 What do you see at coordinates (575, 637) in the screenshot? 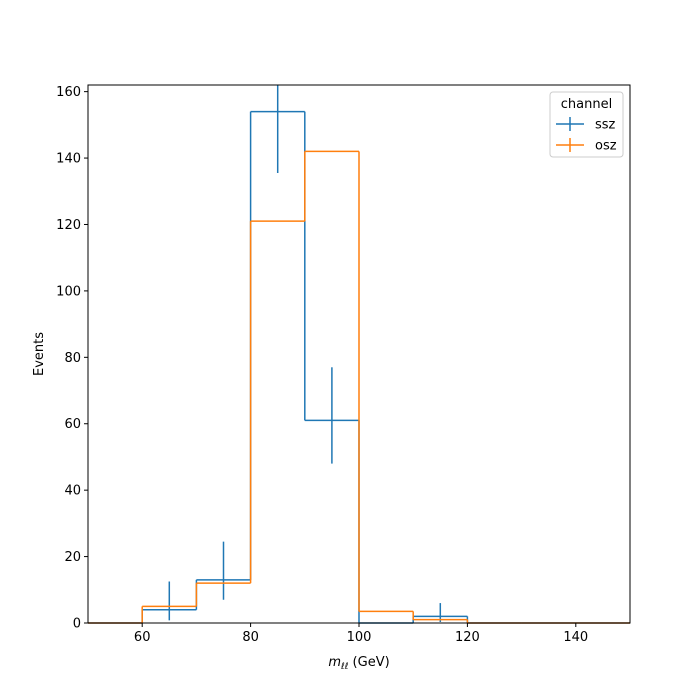
I see `x-tick-label: 140` at bounding box center [575, 637].